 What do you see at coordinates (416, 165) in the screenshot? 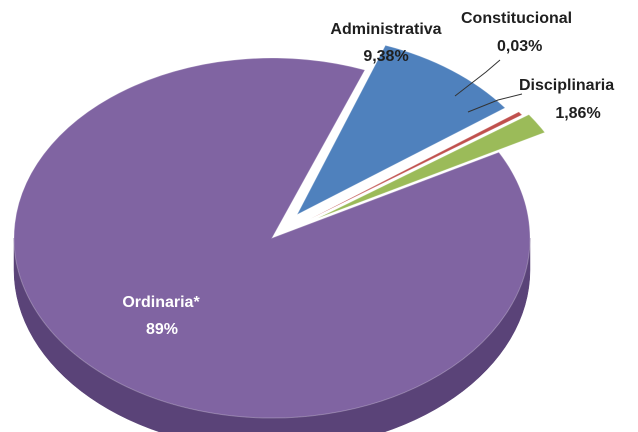
I see `slice-constitucional` at bounding box center [416, 165].